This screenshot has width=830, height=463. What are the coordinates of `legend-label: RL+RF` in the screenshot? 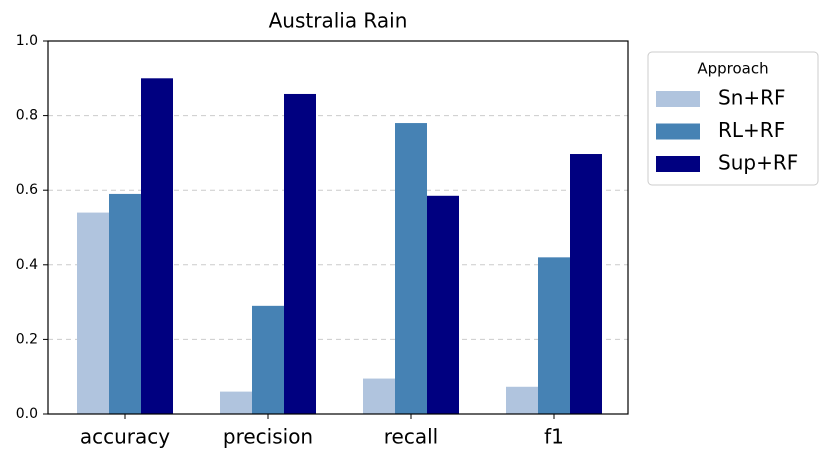 It's located at (751, 130).